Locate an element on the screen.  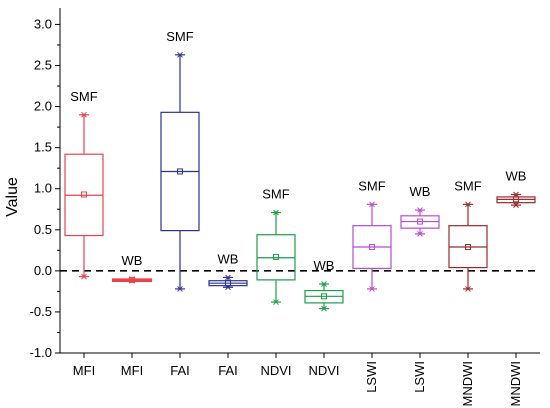
y-tick-label: 1.0 is located at coordinates (43, 188).